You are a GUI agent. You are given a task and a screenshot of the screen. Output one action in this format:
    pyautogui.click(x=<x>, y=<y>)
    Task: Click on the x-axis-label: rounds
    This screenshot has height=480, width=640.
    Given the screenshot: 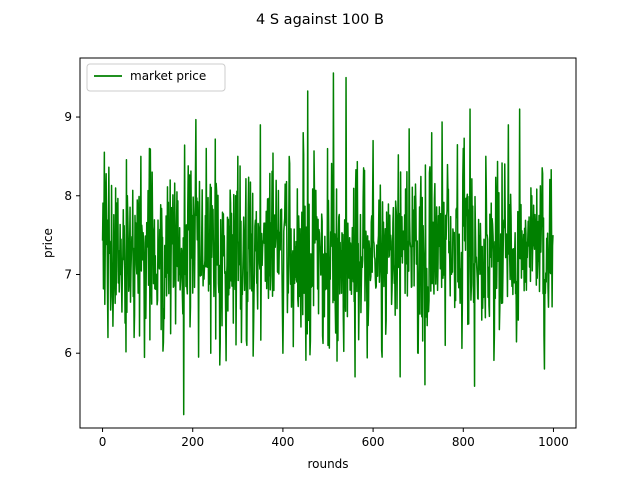 What is the action you would take?
    pyautogui.click(x=327, y=464)
    